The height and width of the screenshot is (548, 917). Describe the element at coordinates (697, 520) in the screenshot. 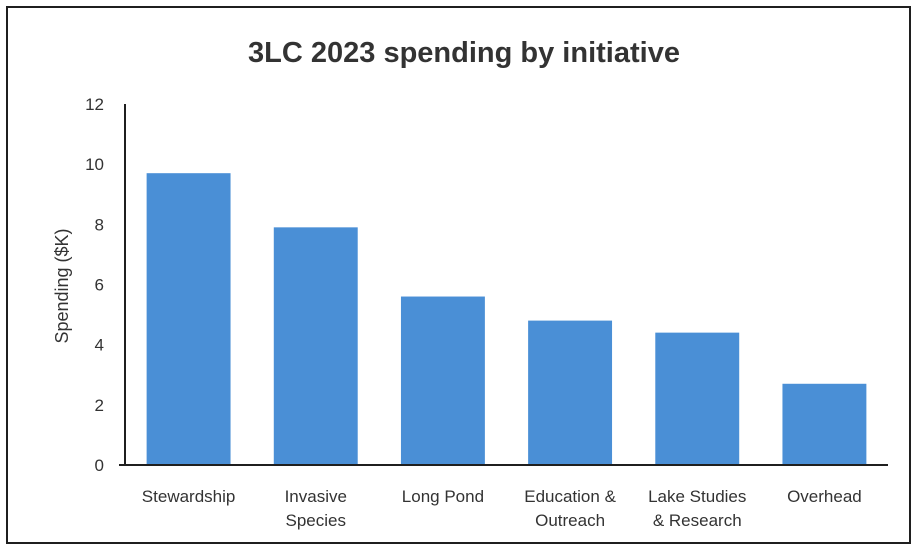

I see `x-tick-label-line: & Research` at that location.